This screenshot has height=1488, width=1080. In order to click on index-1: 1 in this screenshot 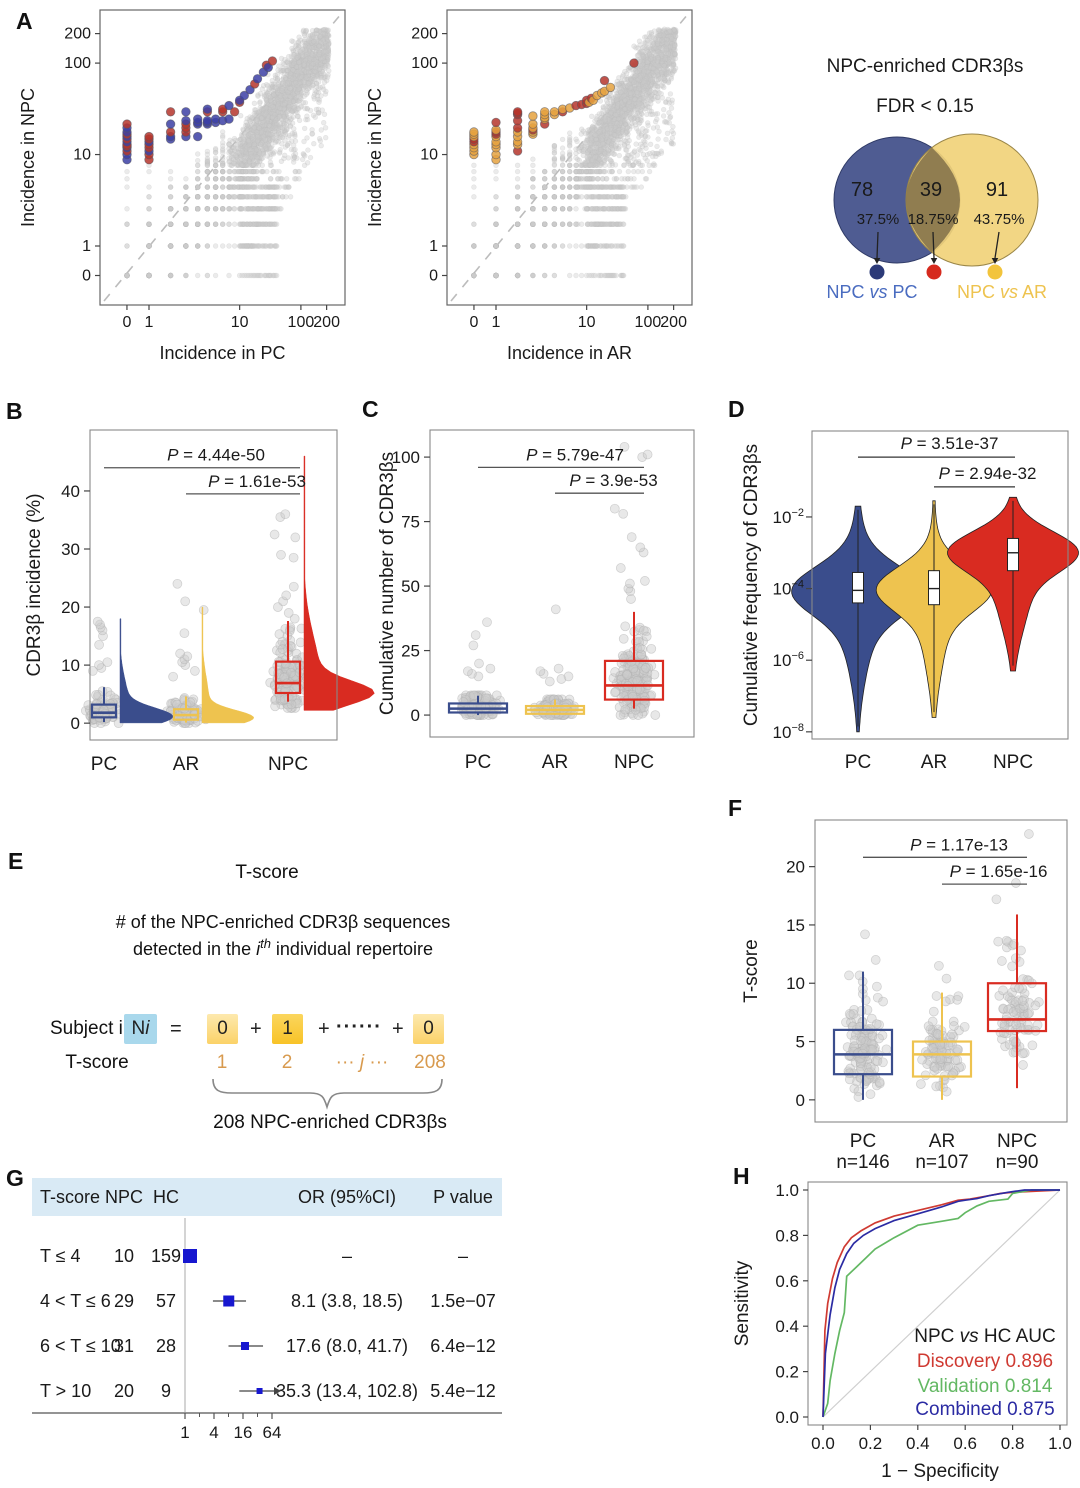, I will do `click(222, 1062)`.